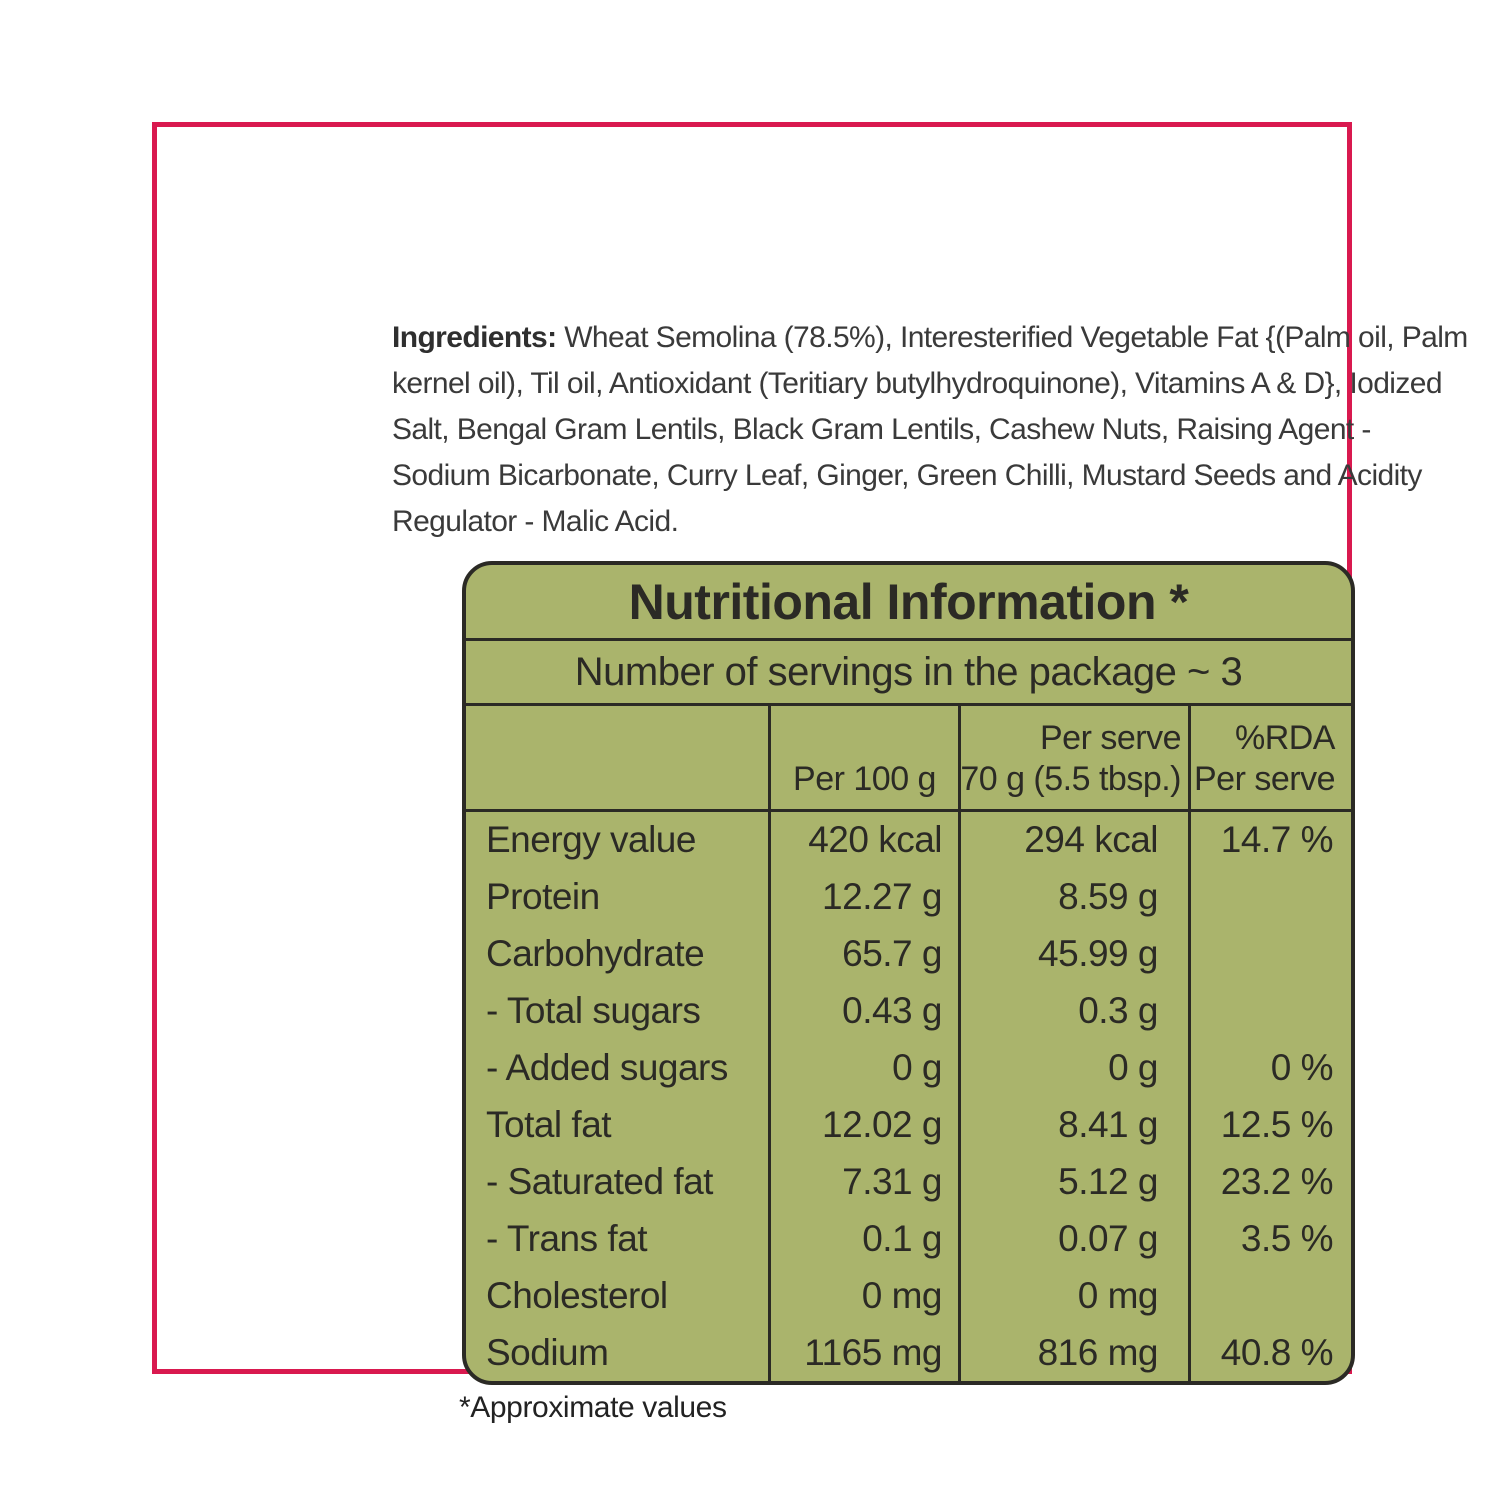  What do you see at coordinates (618, 954) in the screenshot?
I see `row-label: Carbohydrate` at bounding box center [618, 954].